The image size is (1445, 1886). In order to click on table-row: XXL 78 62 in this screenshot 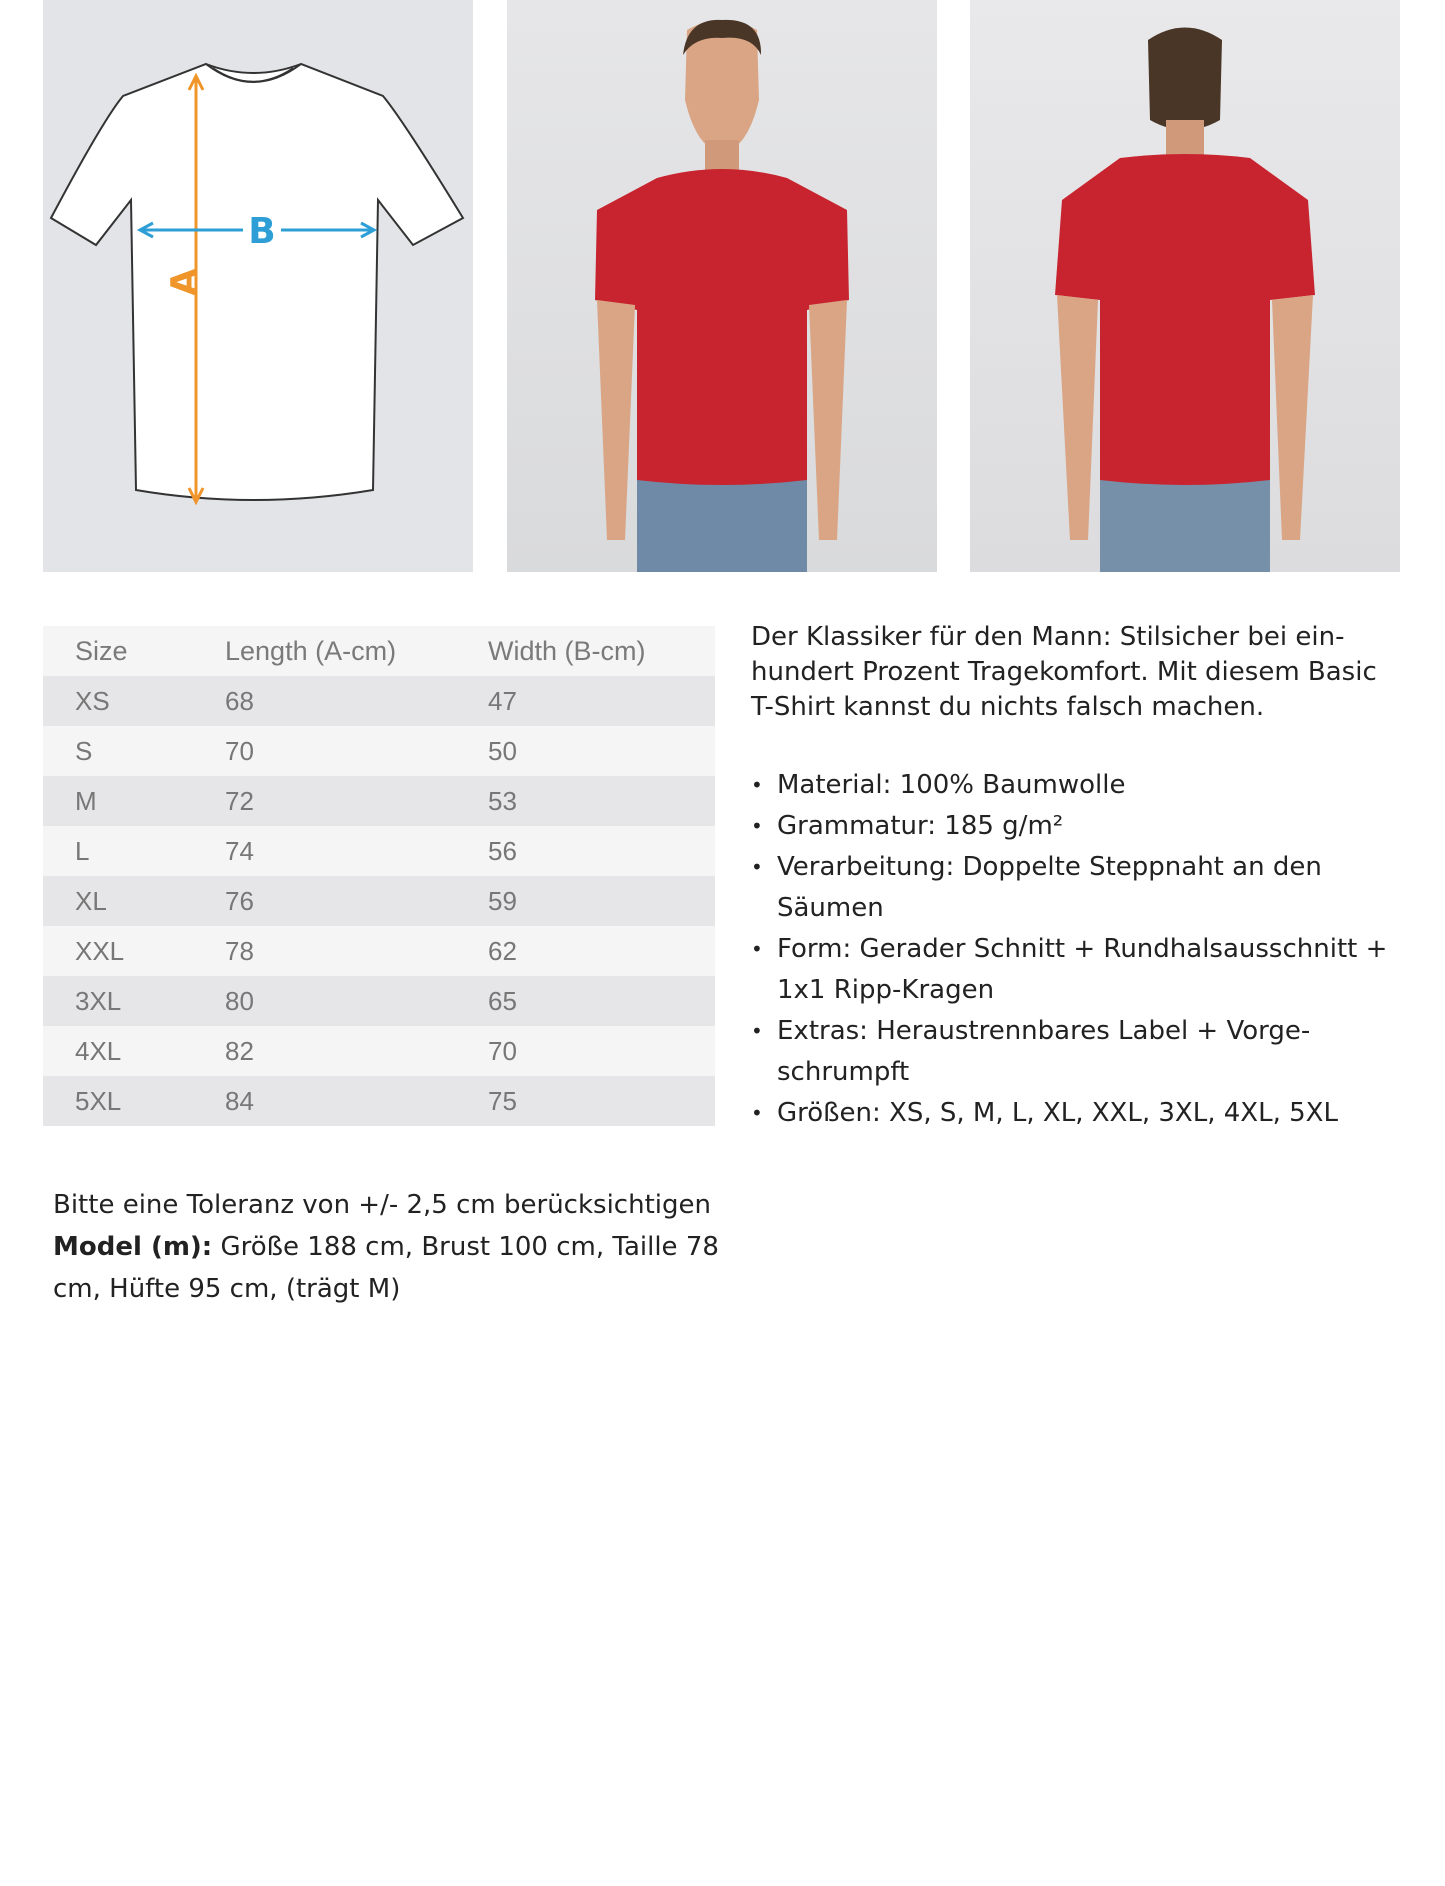, I will do `click(379, 951)`.